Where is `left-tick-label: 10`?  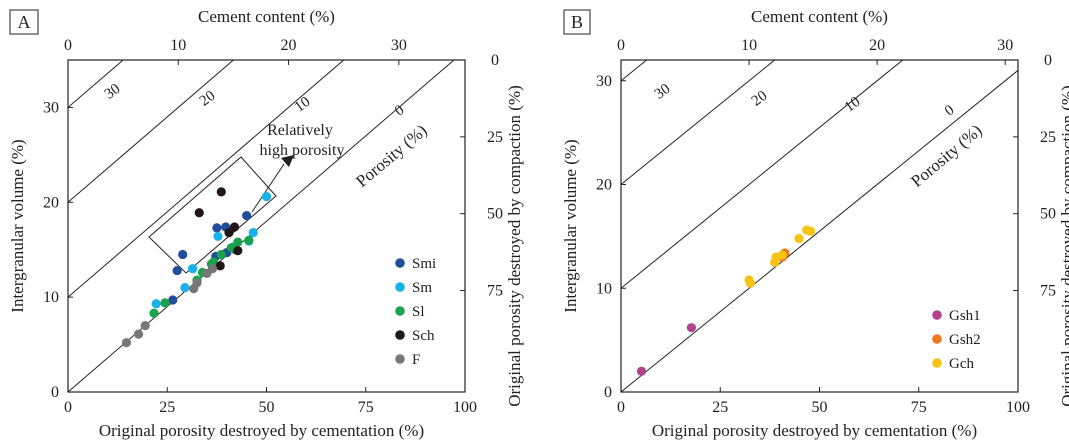
left-tick-label: 10 is located at coordinates (51, 297).